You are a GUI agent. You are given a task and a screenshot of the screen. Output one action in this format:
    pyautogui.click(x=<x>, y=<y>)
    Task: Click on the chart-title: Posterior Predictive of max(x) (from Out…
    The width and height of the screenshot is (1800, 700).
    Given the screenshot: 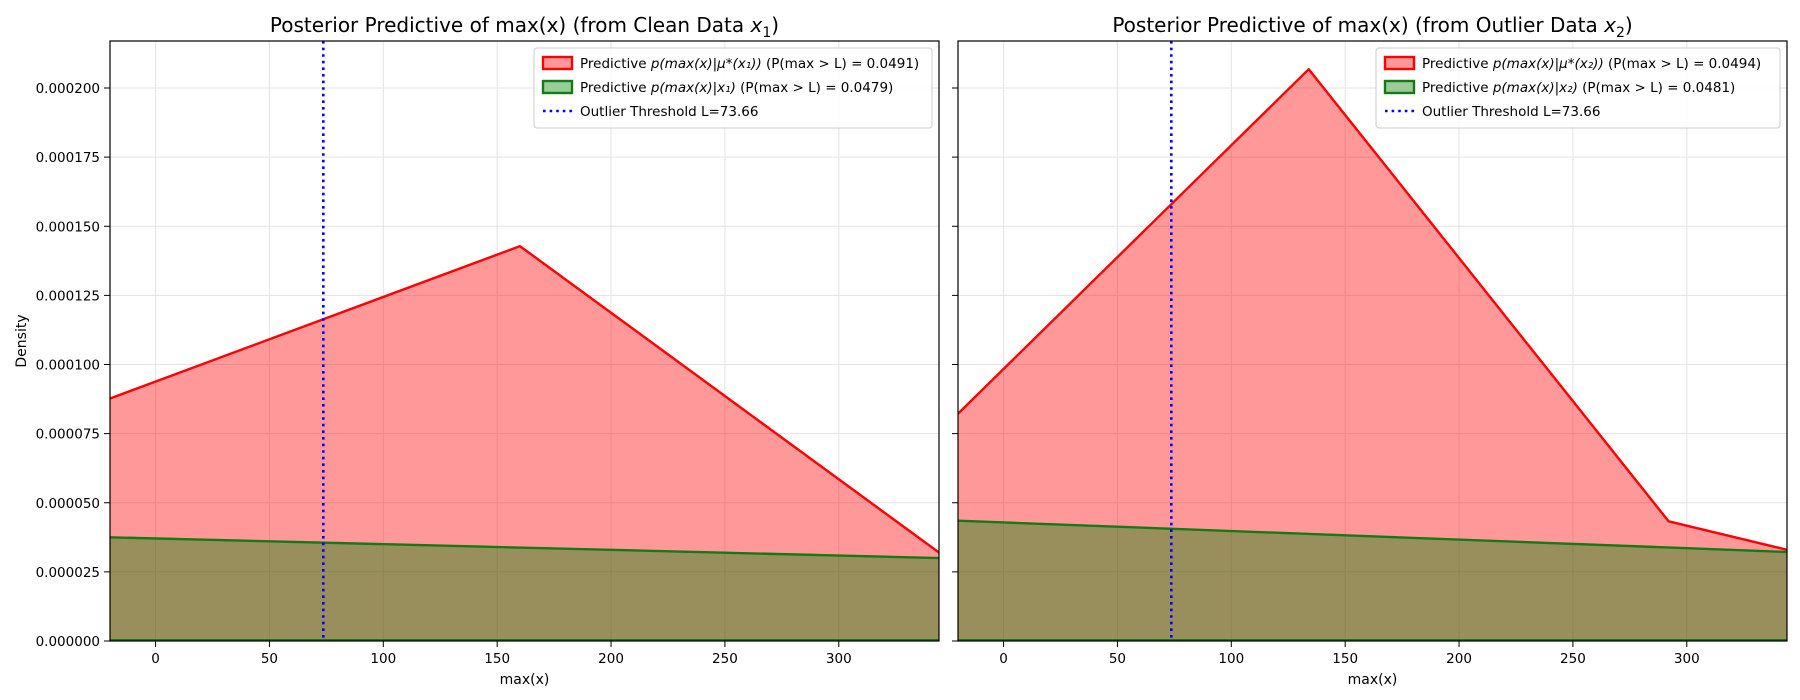 What is the action you would take?
    pyautogui.click(x=1372, y=27)
    